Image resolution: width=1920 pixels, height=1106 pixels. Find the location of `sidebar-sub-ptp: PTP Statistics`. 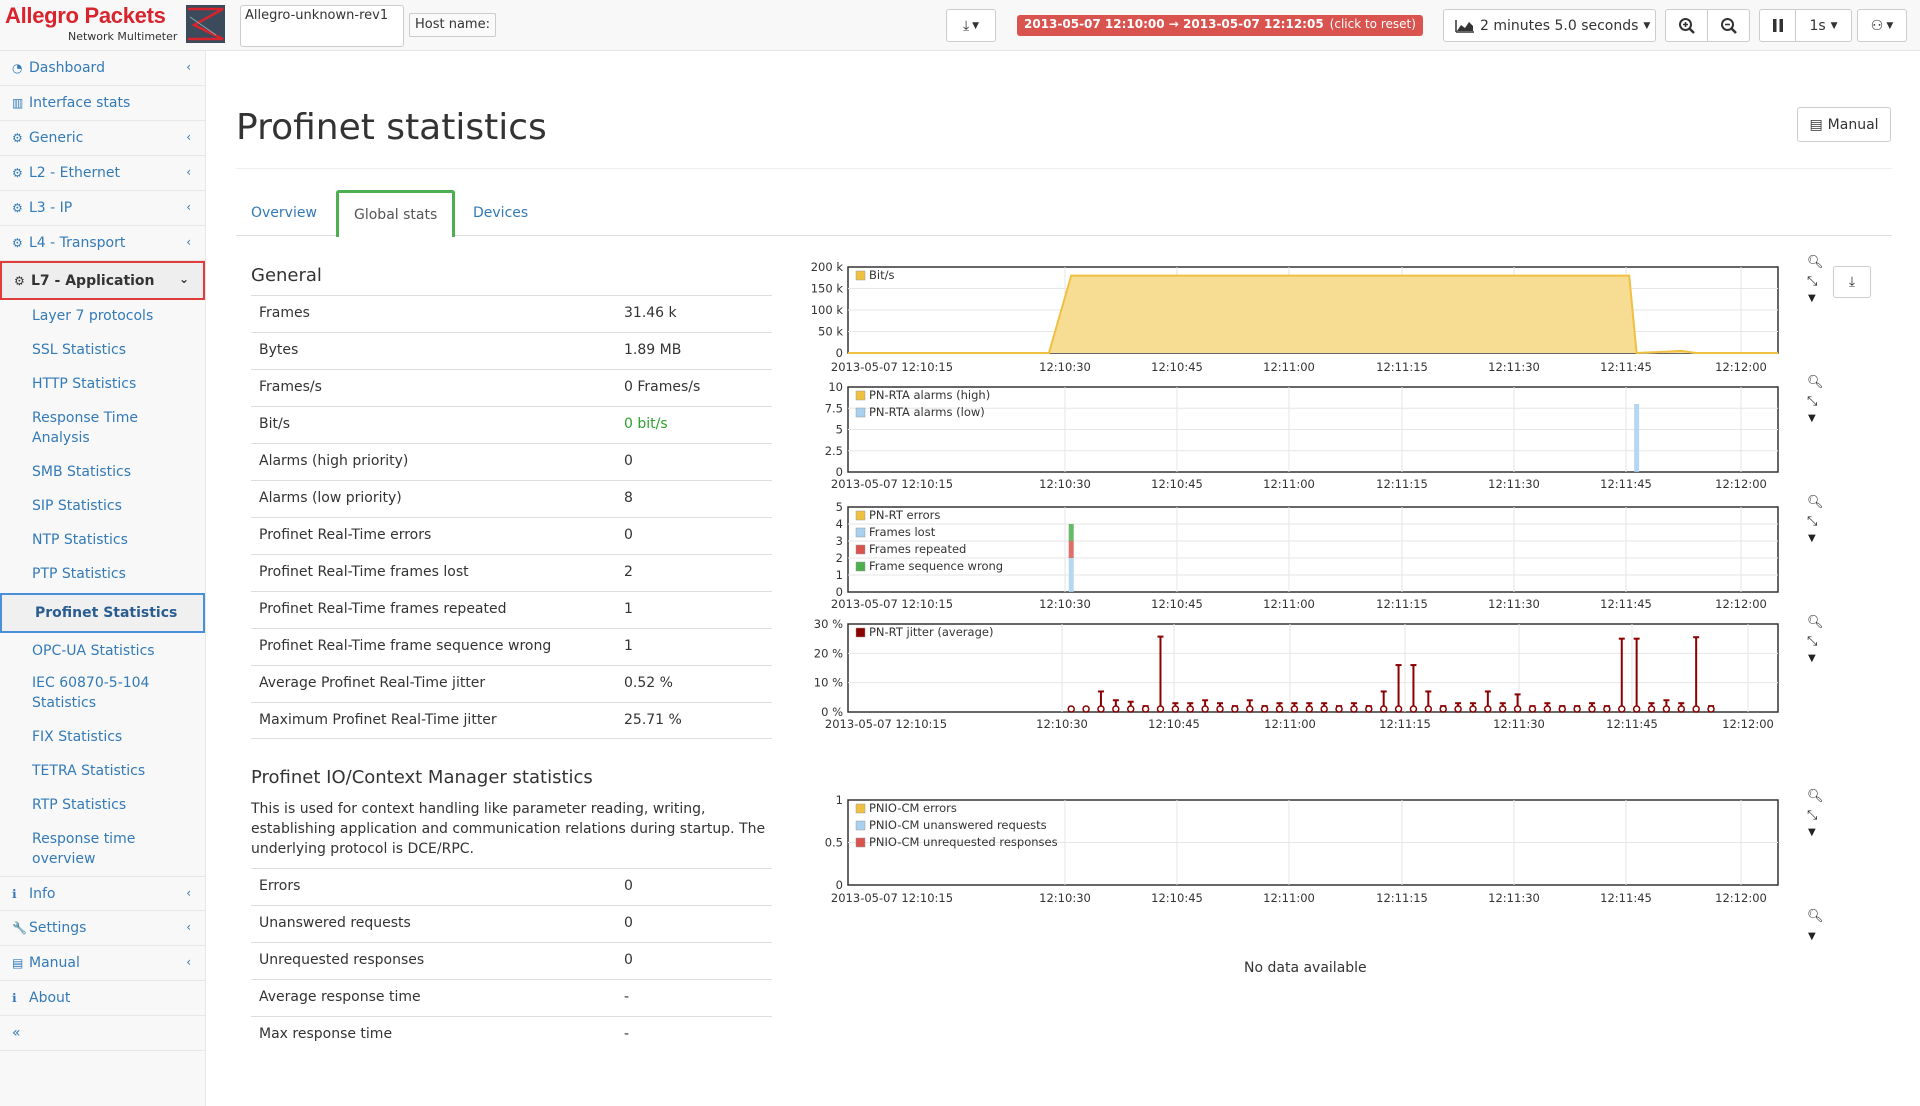

sidebar-sub-ptp: PTP Statistics is located at coordinates (79, 574).